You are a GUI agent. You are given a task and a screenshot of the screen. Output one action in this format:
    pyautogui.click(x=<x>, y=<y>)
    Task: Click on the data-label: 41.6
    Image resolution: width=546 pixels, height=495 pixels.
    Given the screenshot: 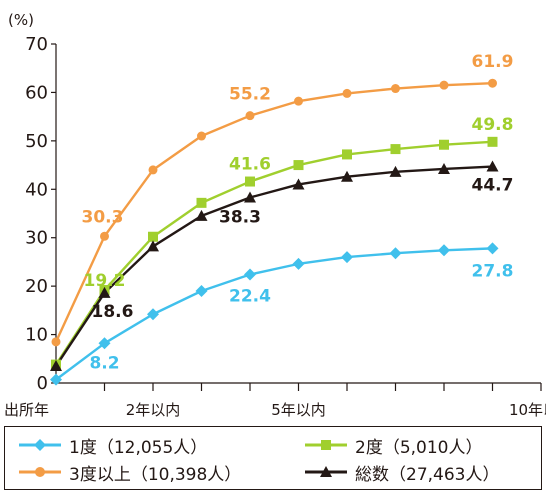 What is the action you would take?
    pyautogui.click(x=250, y=165)
    